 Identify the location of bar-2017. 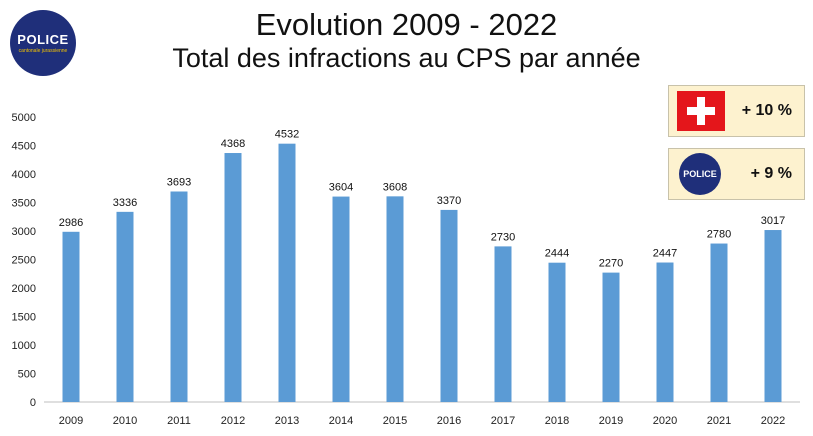
(503, 324).